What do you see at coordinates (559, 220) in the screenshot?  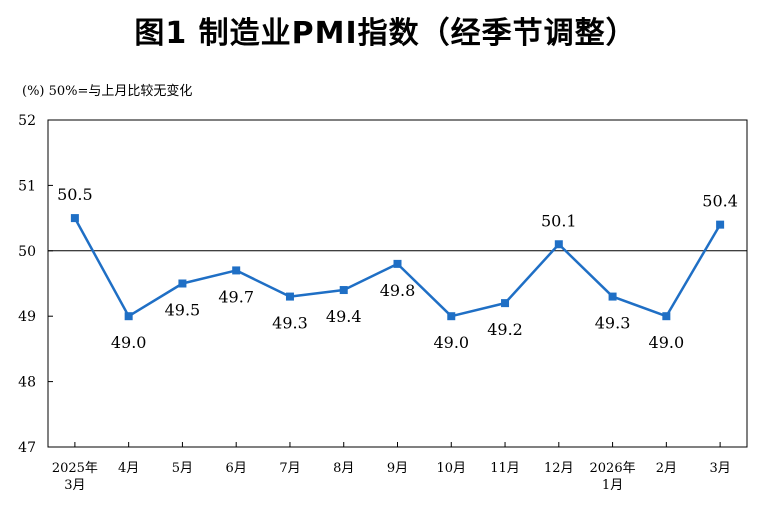 I see `data-label: 50.1` at bounding box center [559, 220].